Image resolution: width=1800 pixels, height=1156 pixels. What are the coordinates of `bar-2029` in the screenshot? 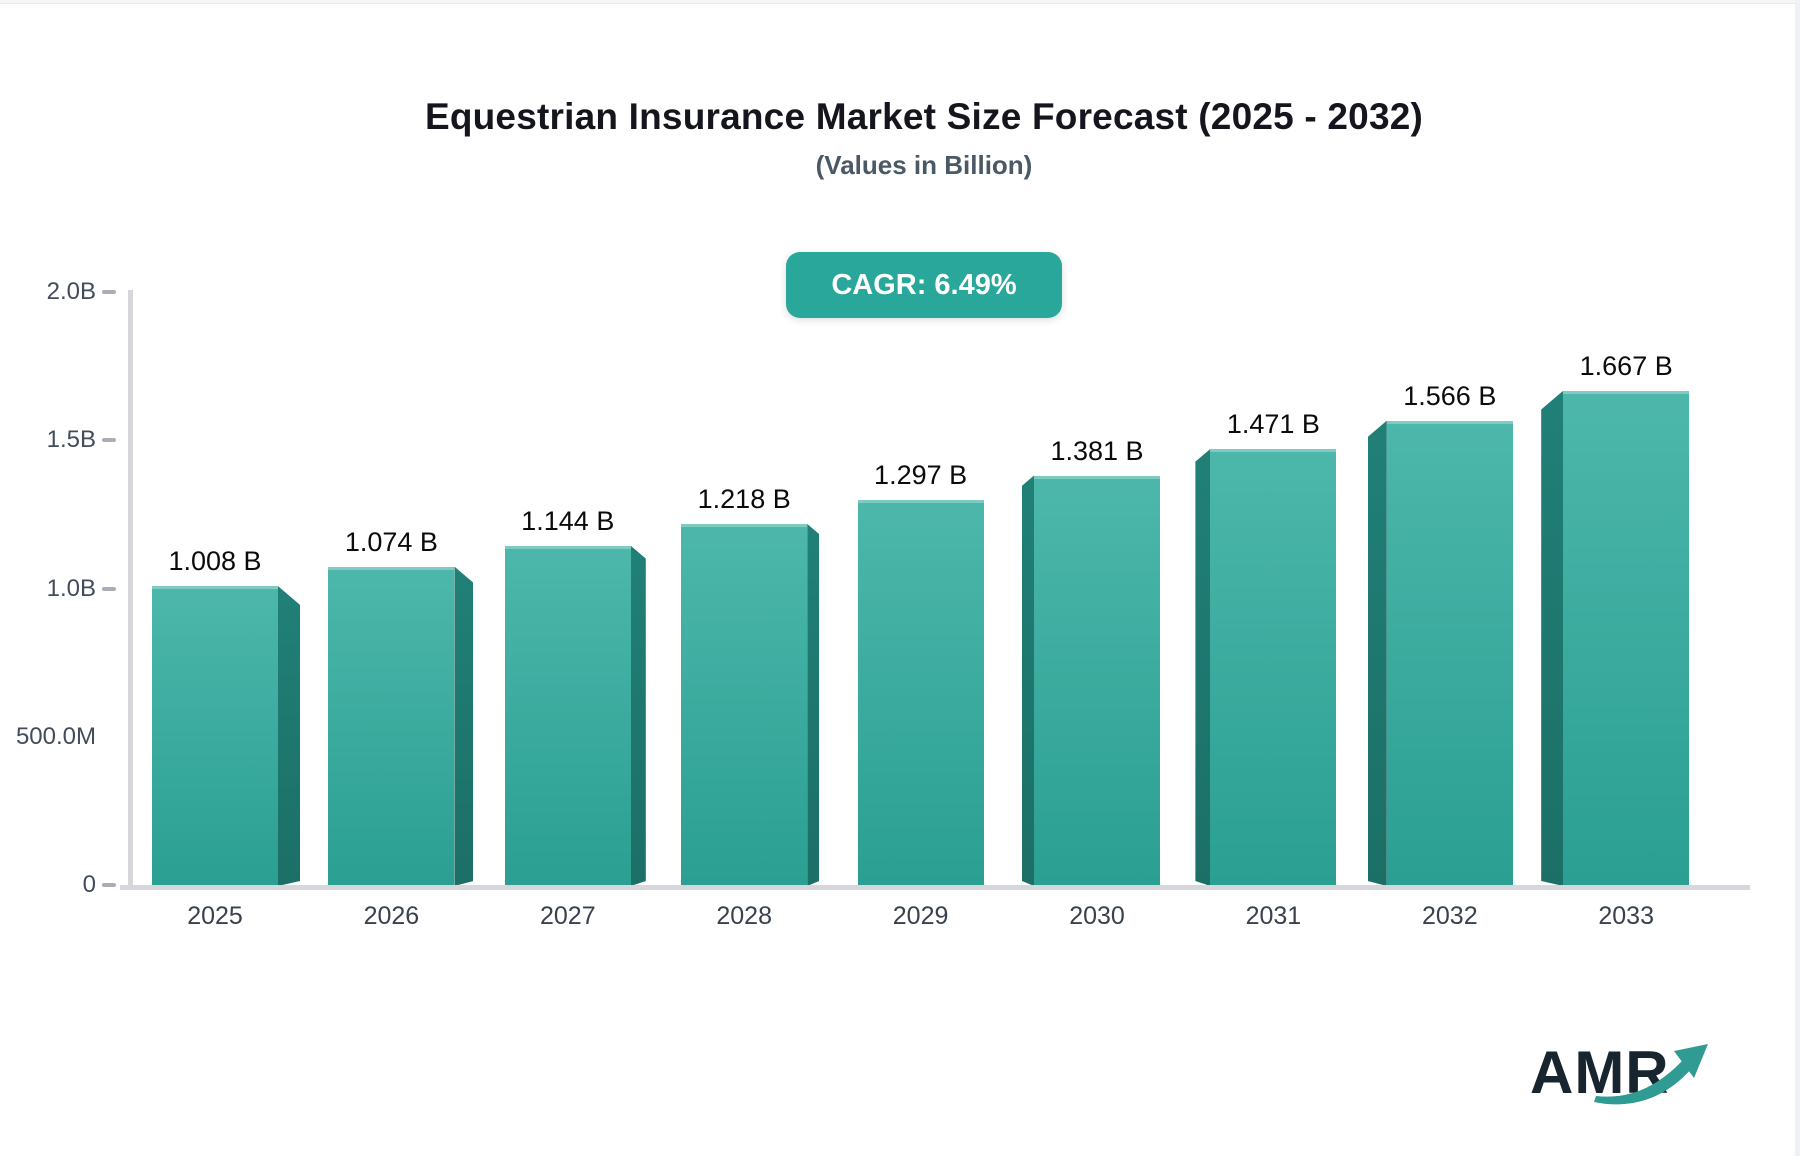 It's located at (920, 693).